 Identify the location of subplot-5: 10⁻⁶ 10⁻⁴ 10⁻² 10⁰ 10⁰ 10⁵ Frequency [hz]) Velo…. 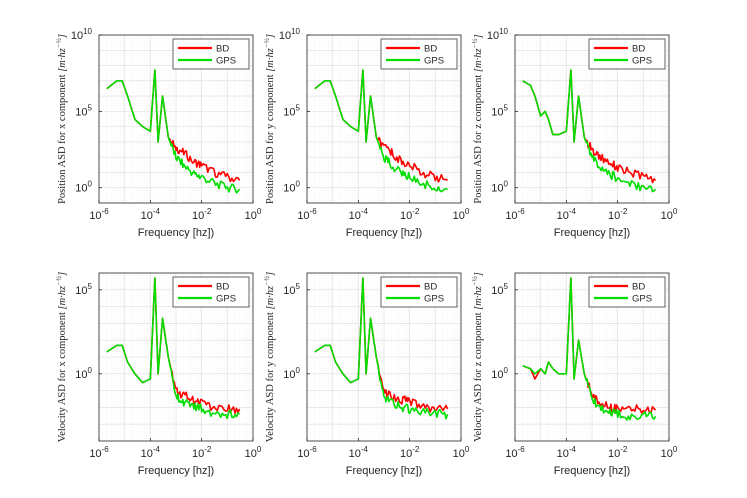
(366, 374).